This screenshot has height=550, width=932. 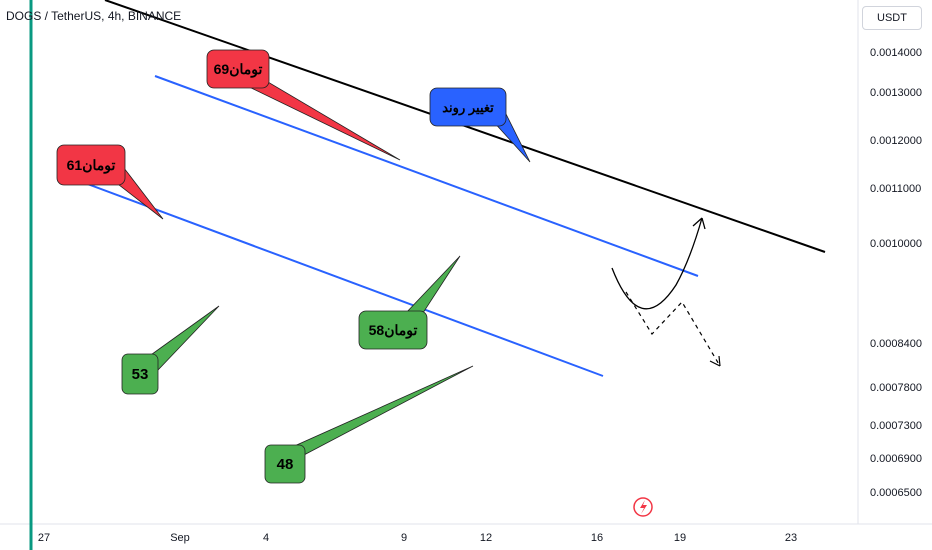 What do you see at coordinates (896, 426) in the screenshot?
I see `y-tick-label: 0.0007300` at bounding box center [896, 426].